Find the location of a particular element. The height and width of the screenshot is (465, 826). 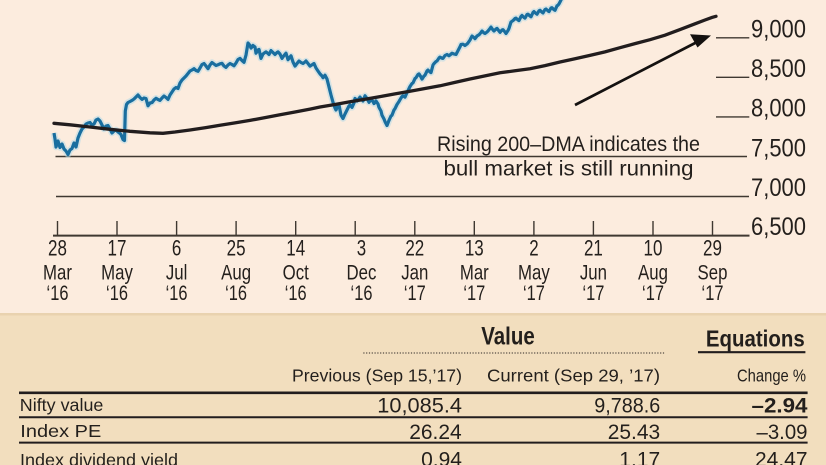

svg-text: –2.94 is located at coordinates (780, 405).